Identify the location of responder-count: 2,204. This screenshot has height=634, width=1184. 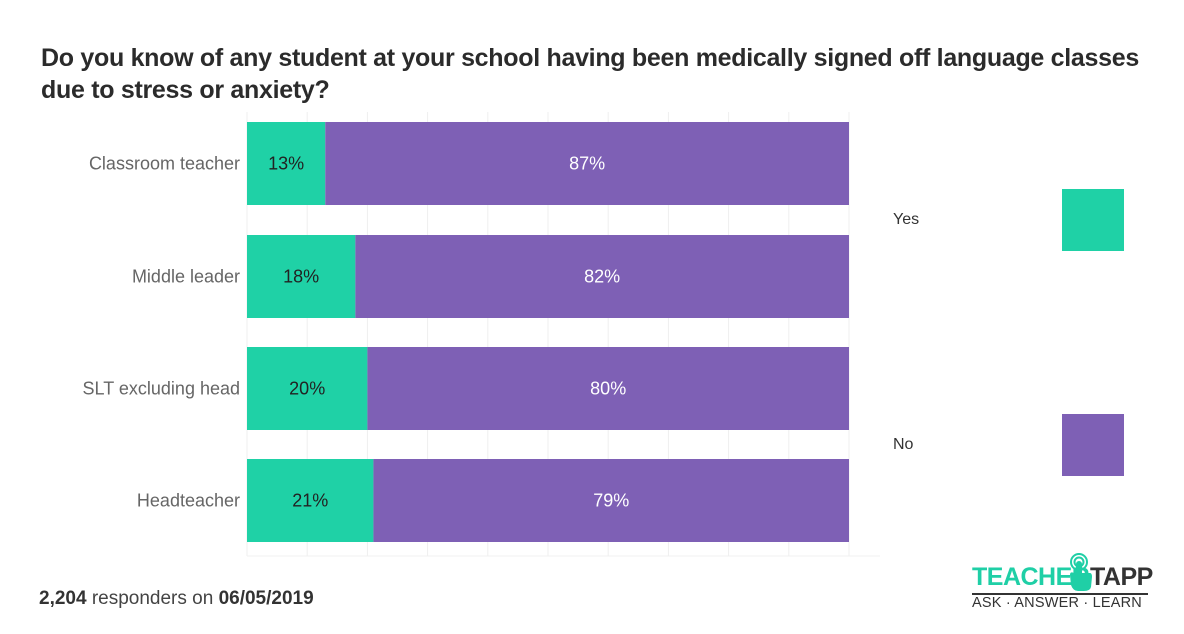
(63, 598).